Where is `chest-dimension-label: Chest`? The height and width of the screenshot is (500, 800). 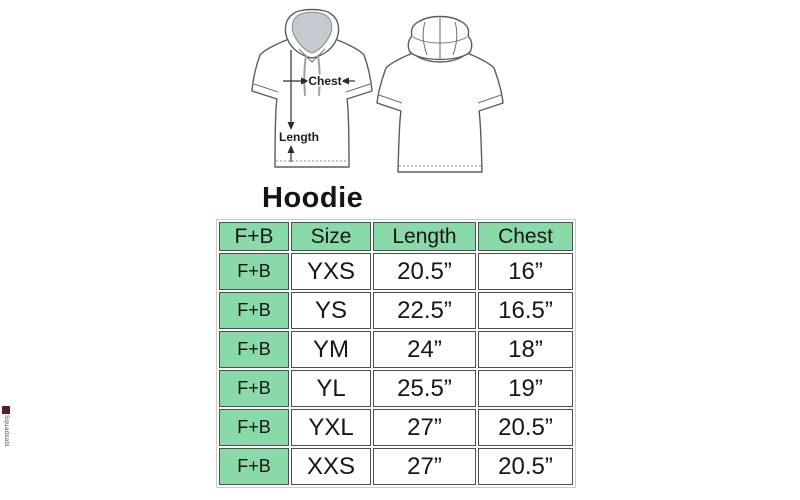
chest-dimension-label: Chest is located at coordinates (324, 81).